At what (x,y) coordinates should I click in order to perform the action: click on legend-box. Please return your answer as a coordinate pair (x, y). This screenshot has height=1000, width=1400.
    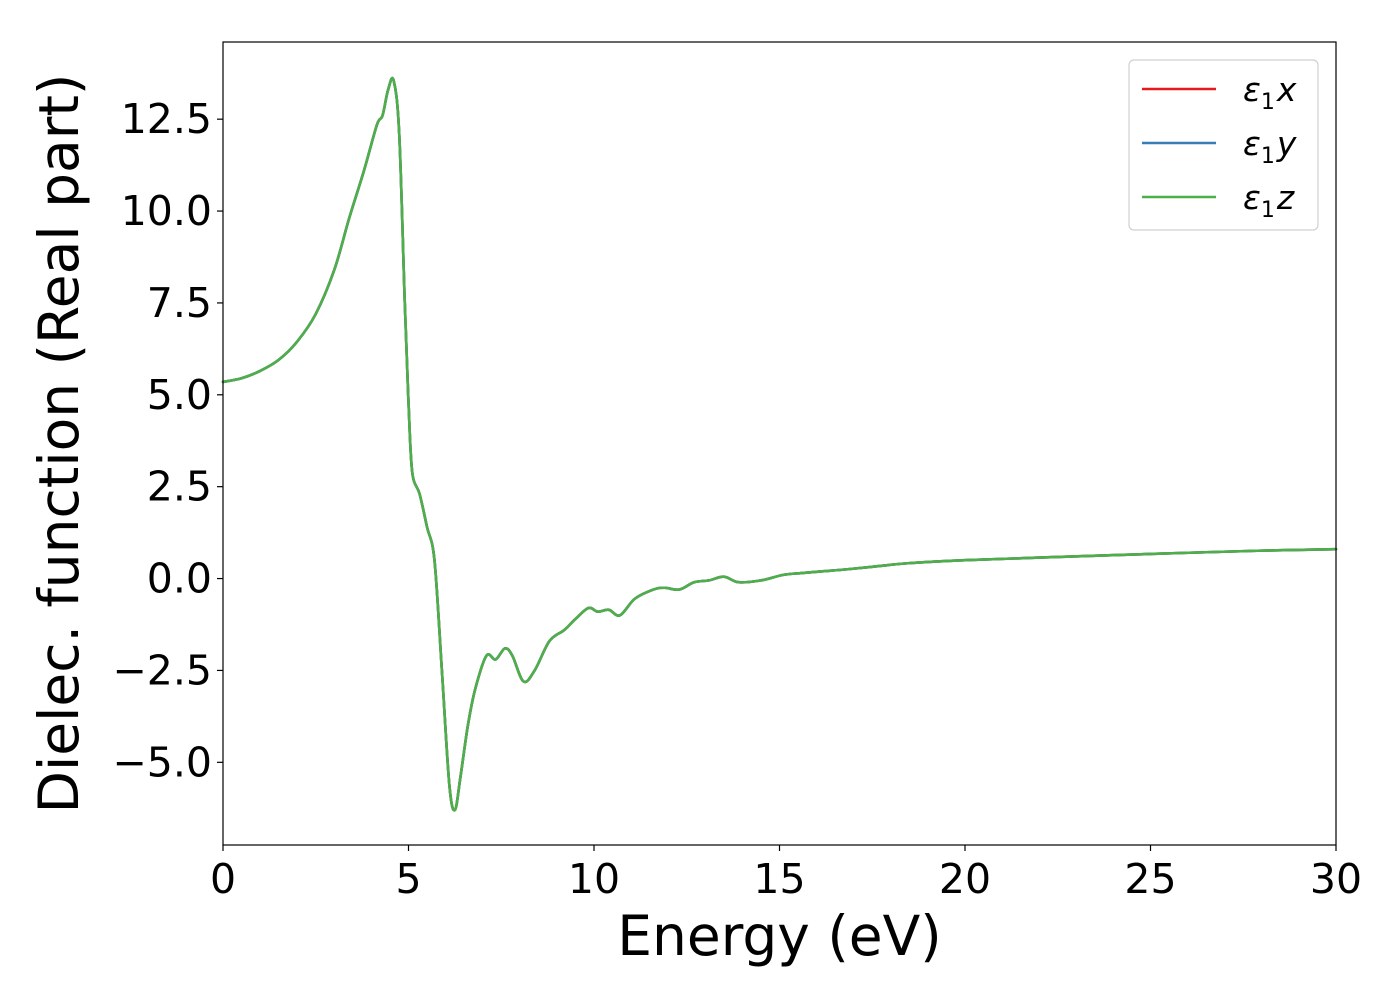
    Looking at the image, I should click on (1223, 145).